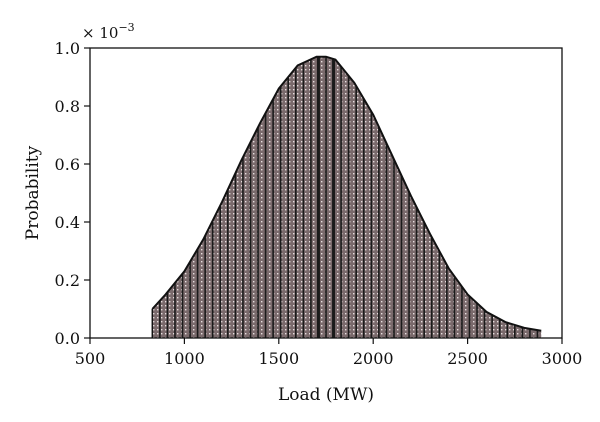 The image size is (600, 422). I want to click on x-tick-label: 2500, so click(467, 358).